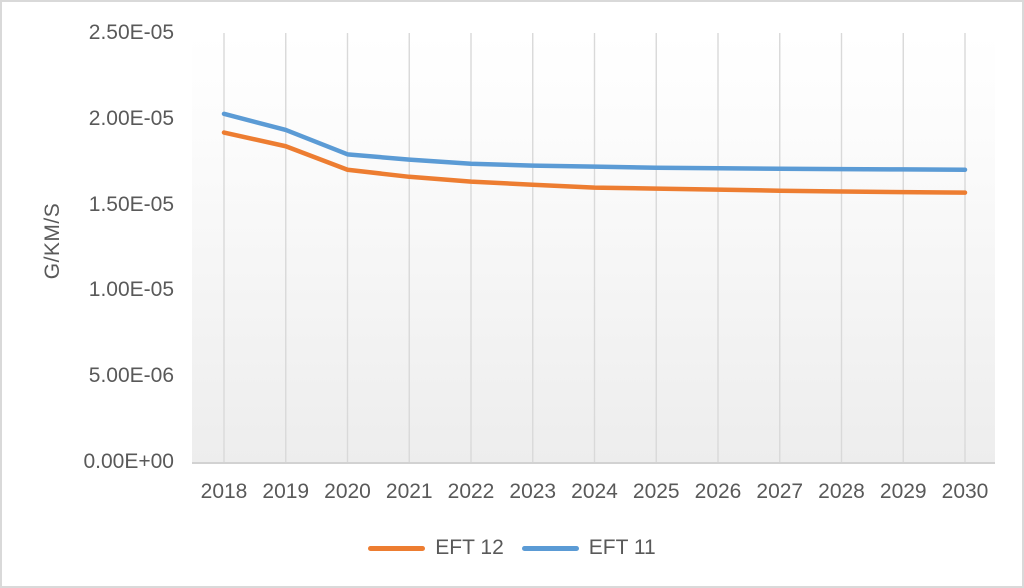  What do you see at coordinates (780, 491) in the screenshot?
I see `x-tick-label: 2027` at bounding box center [780, 491].